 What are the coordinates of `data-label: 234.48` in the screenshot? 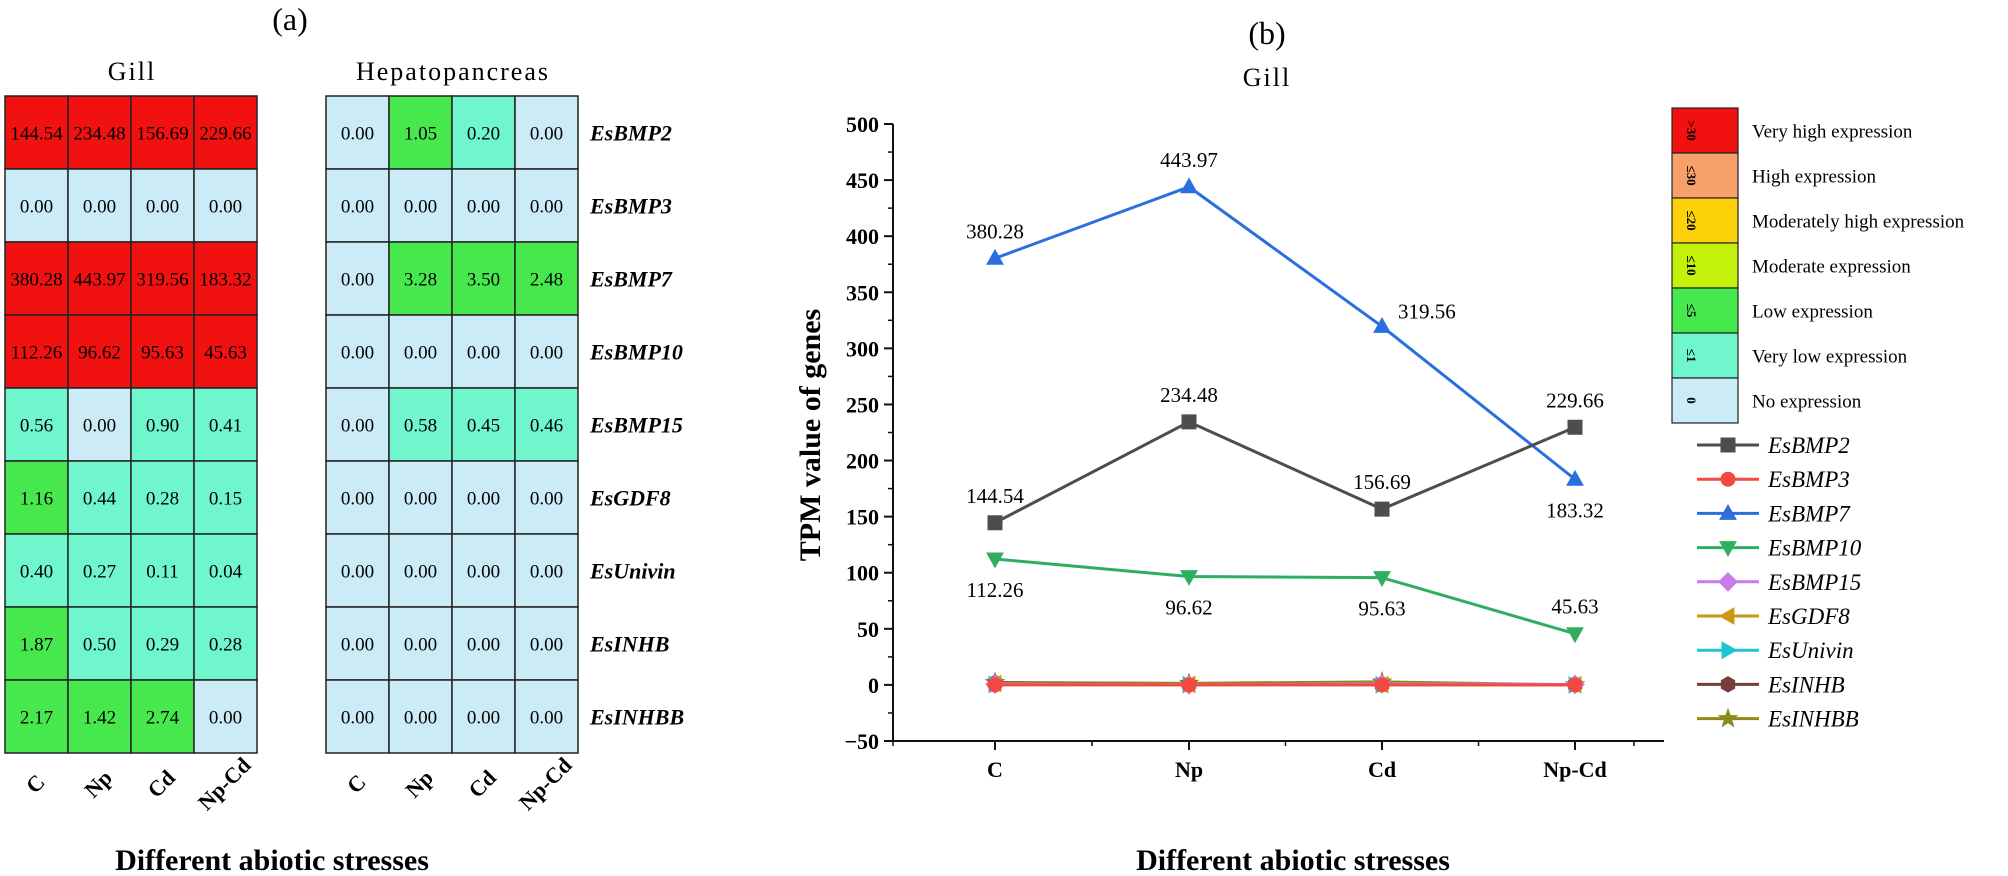 It's located at (1189, 395).